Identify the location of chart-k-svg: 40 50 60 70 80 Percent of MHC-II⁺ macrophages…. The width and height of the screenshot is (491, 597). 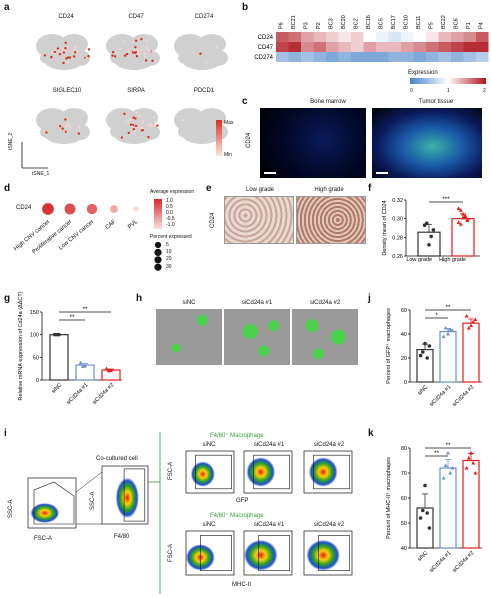
(433, 508).